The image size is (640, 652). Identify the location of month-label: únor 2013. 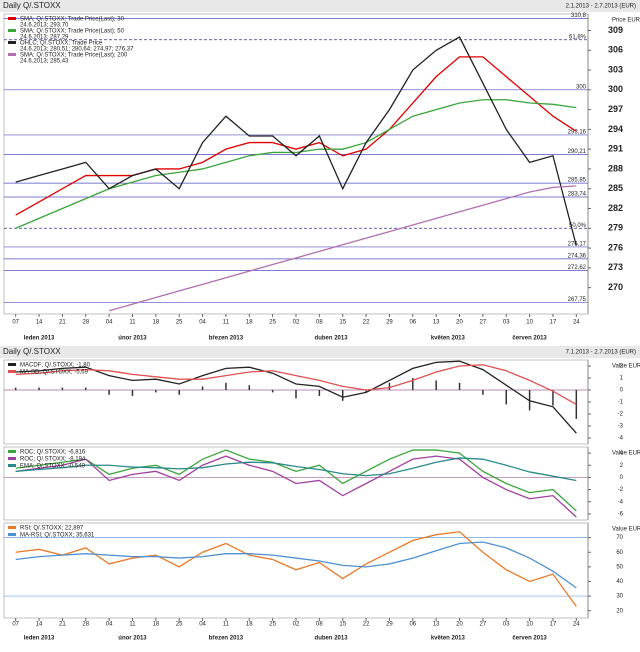
(132, 639).